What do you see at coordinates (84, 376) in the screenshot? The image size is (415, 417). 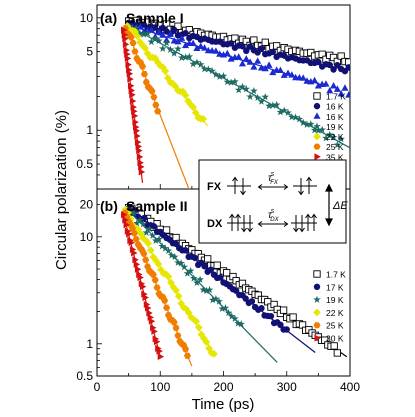 I see `y-tick-label: 0.5` at bounding box center [84, 376].